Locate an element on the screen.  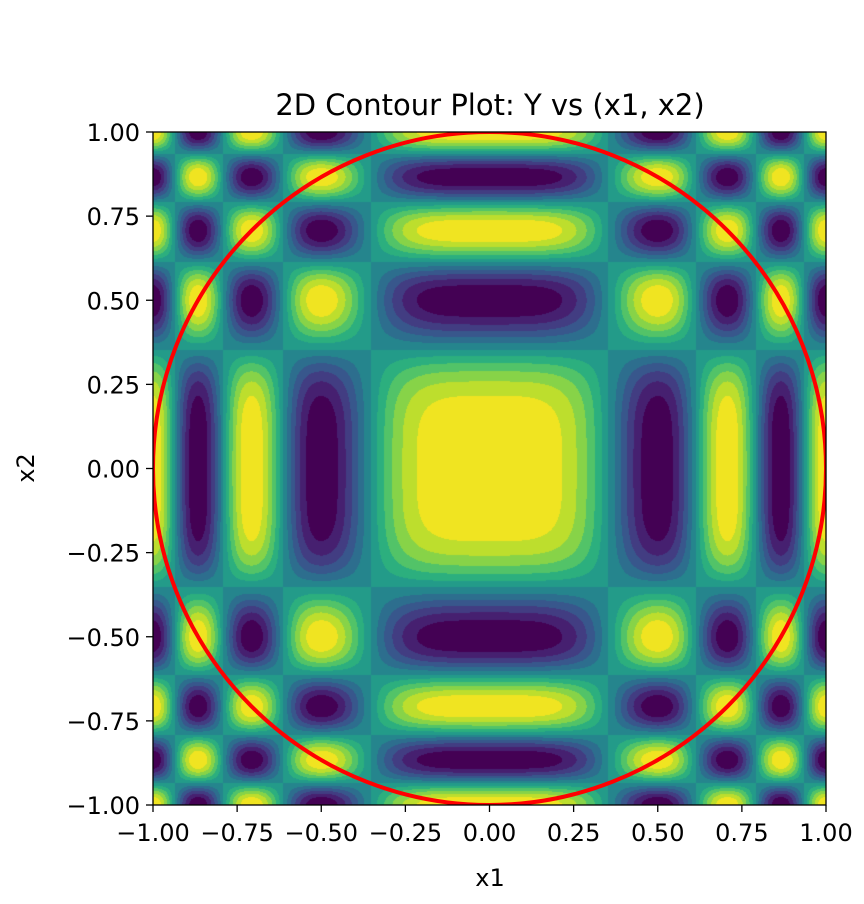
y-tick-label: −0.50 is located at coordinates (103, 638).